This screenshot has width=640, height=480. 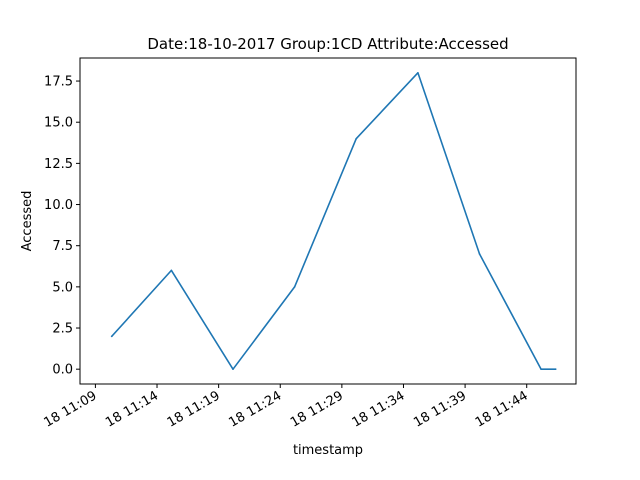 I want to click on x-tick-label: 18 11:44, so click(x=502, y=409).